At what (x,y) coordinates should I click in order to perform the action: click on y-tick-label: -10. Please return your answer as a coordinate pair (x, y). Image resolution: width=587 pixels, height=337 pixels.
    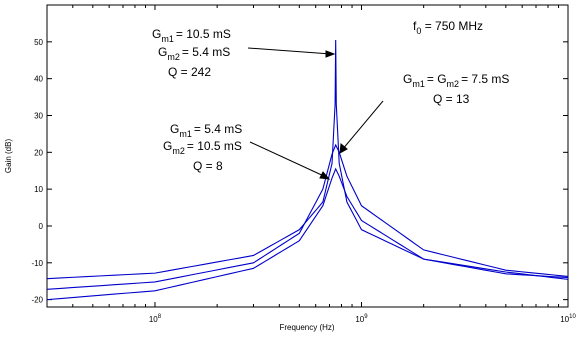
    Looking at the image, I should click on (37, 263).